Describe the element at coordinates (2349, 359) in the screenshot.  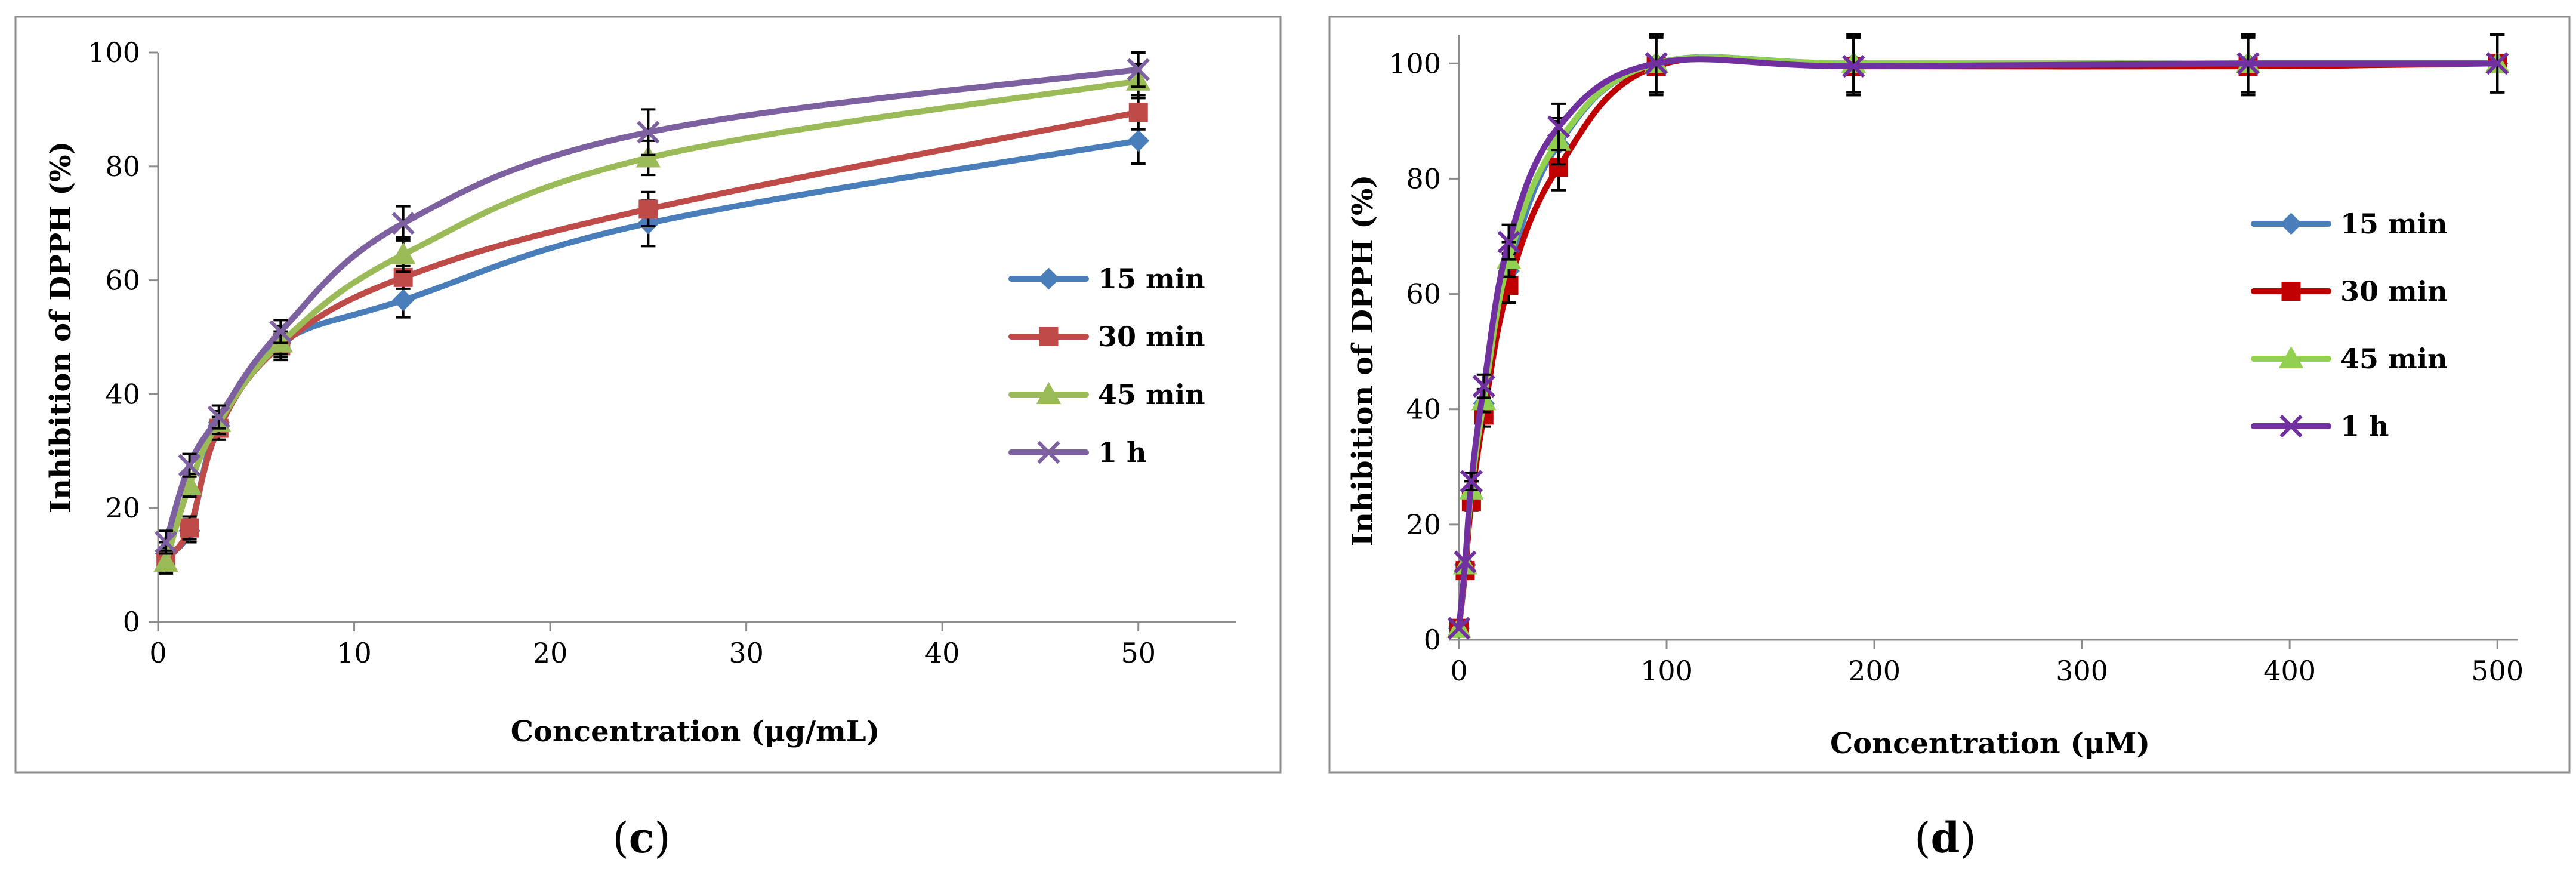
I see `panel-d-legend-item-45-min: 45 min` at that location.